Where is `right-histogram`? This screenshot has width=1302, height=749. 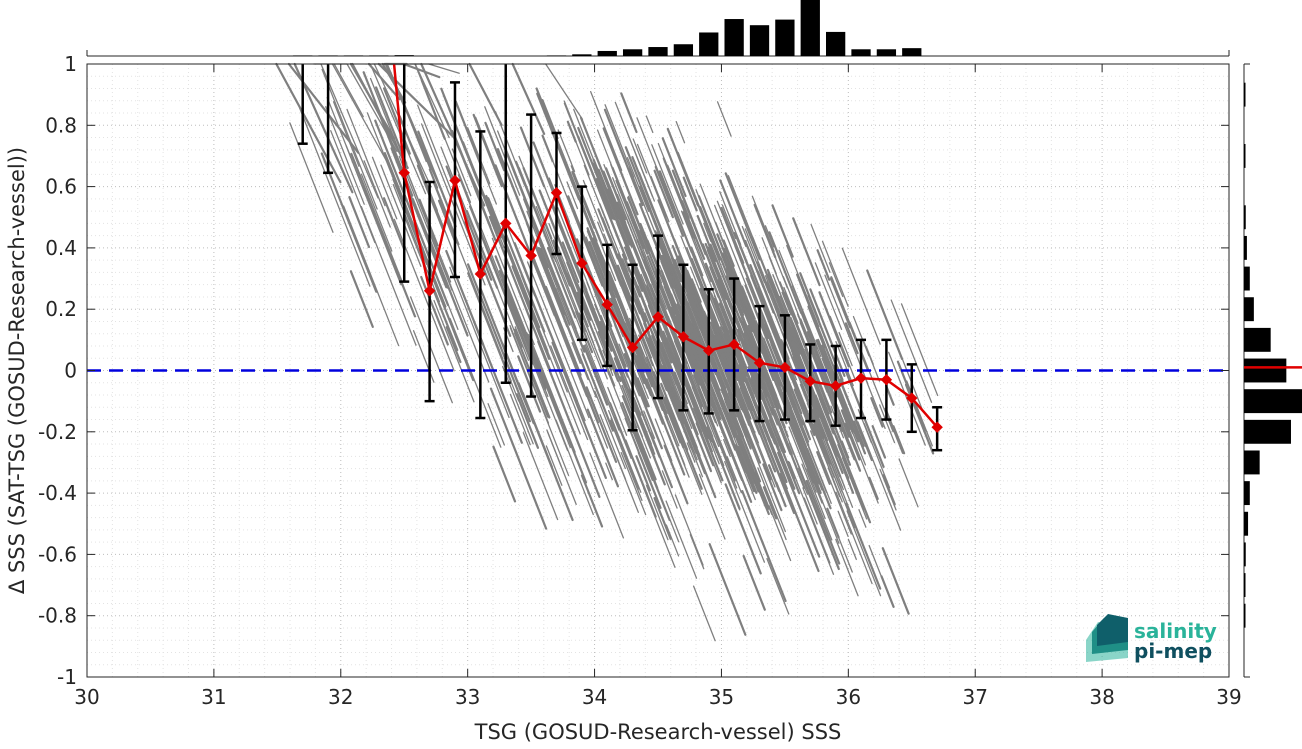 right-histogram is located at coordinates (1272, 370).